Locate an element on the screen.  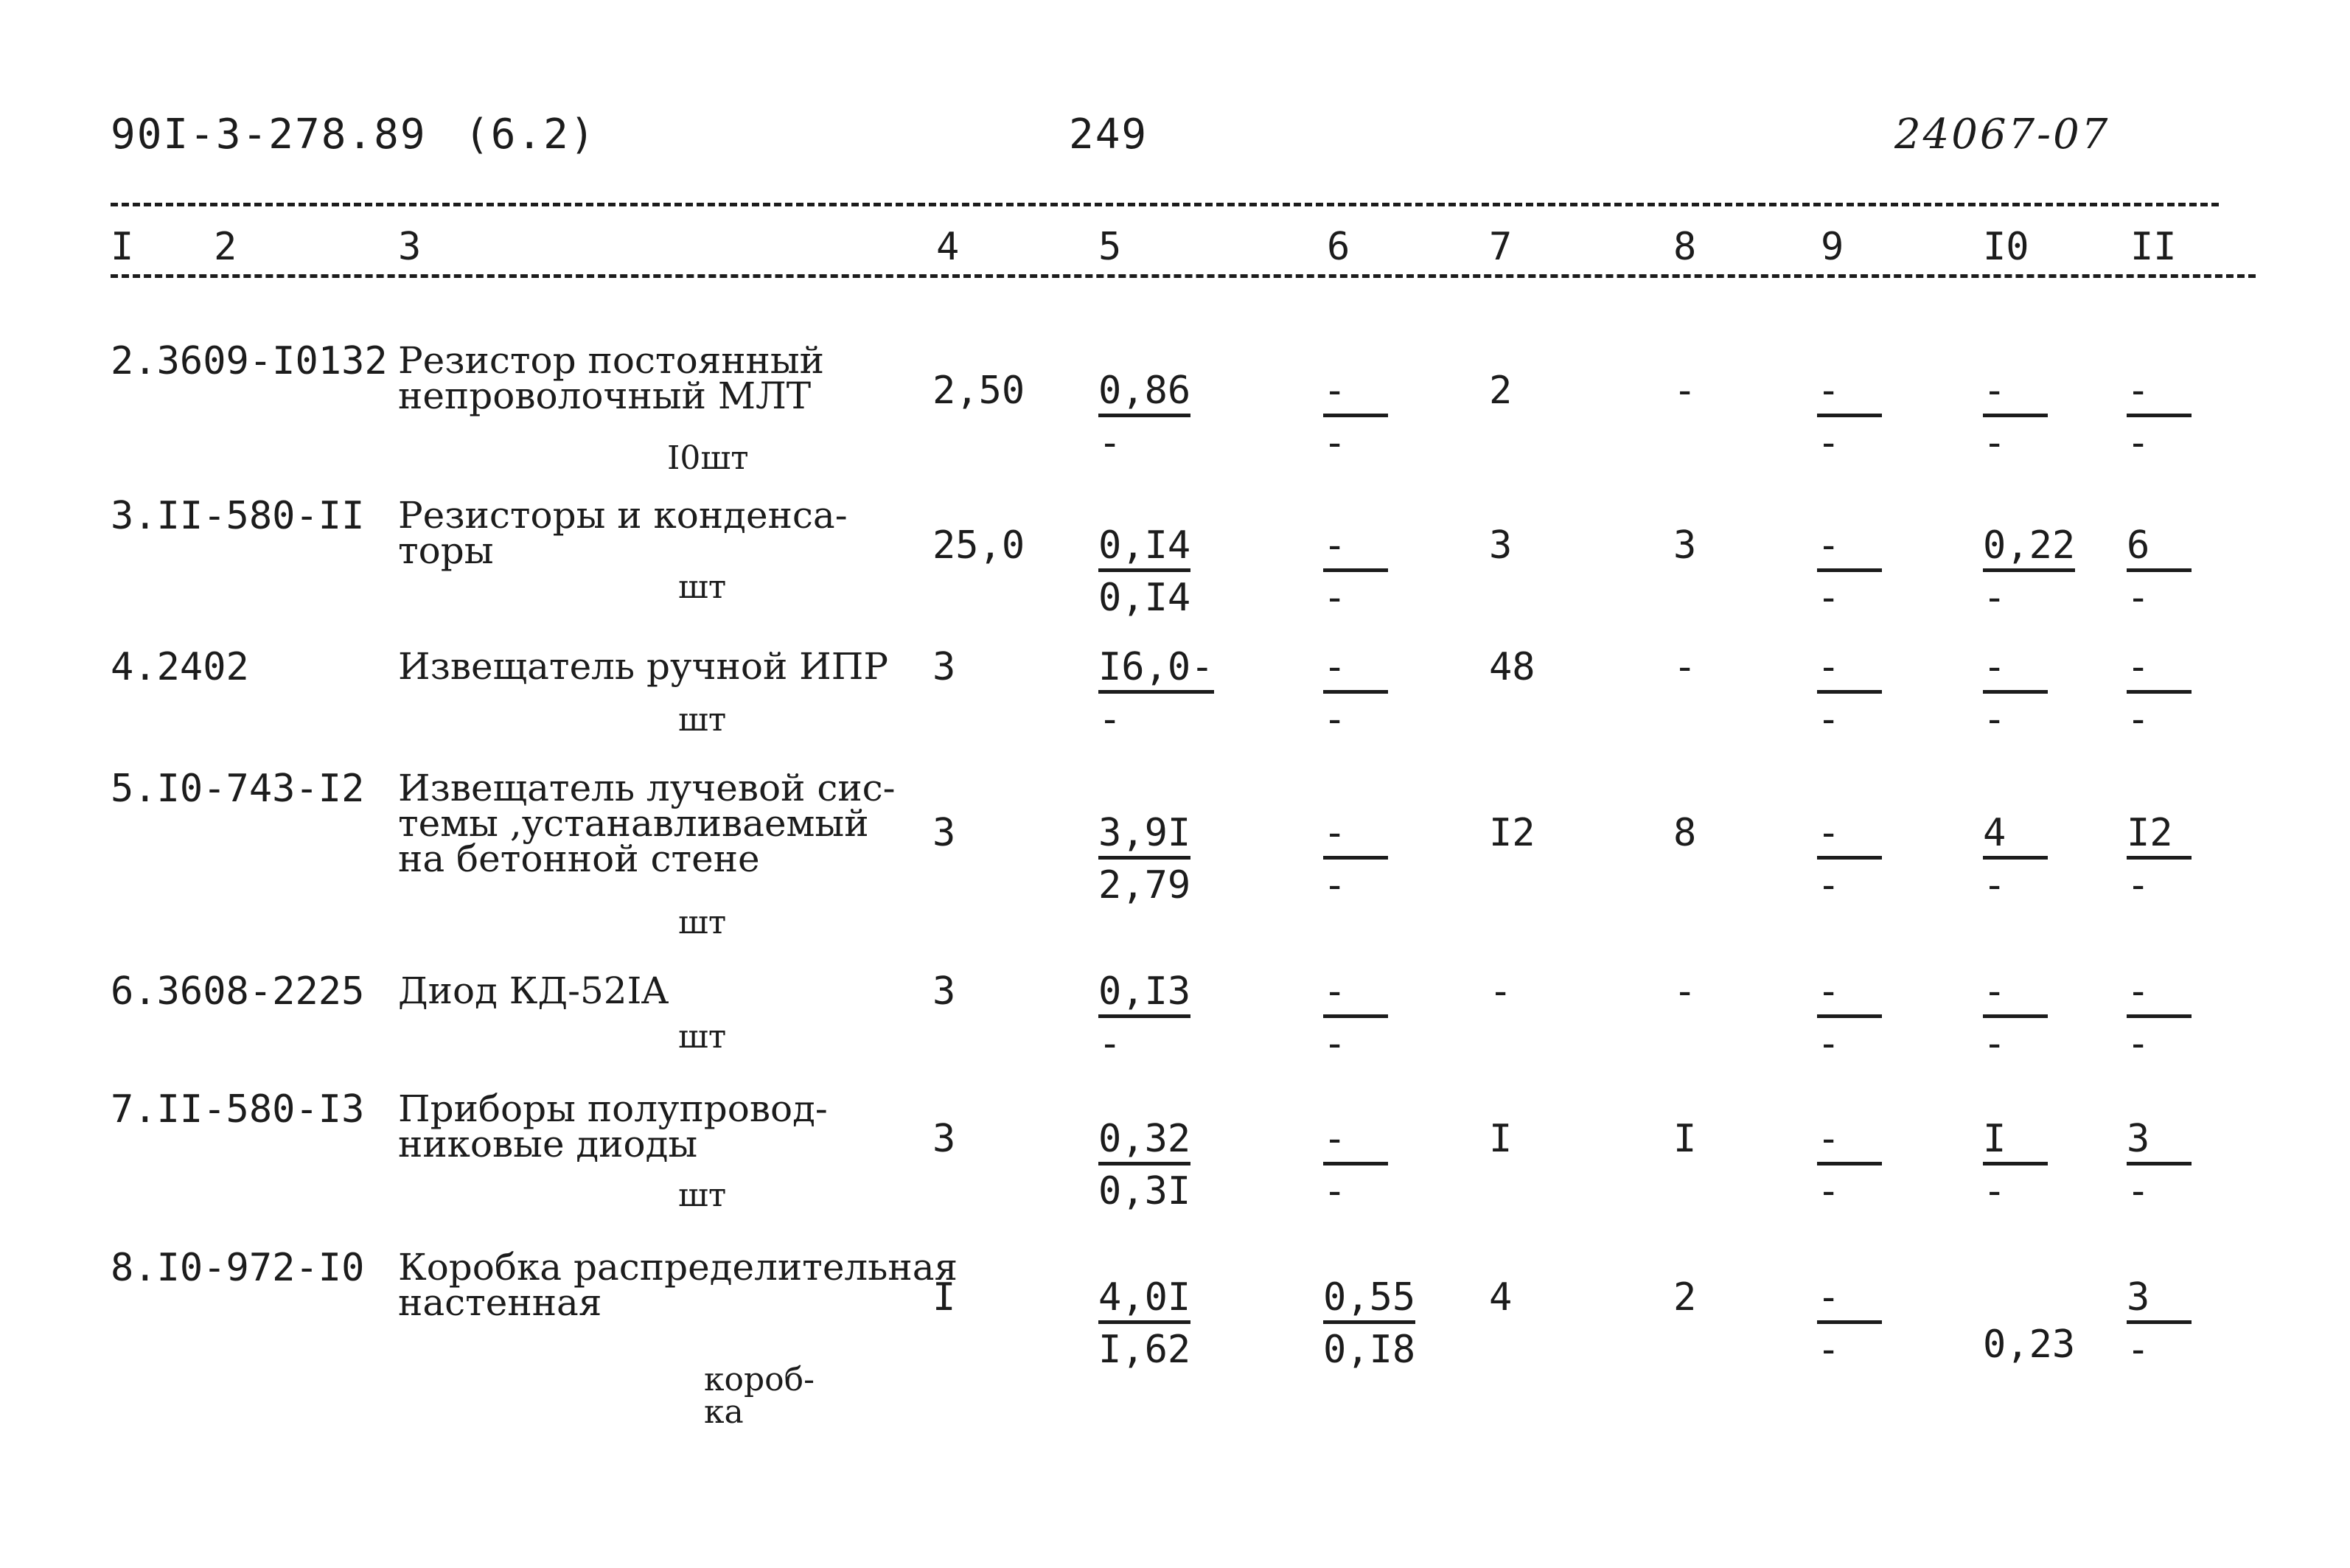
fraction-numerator: I is located at coordinates (2015, 1141).